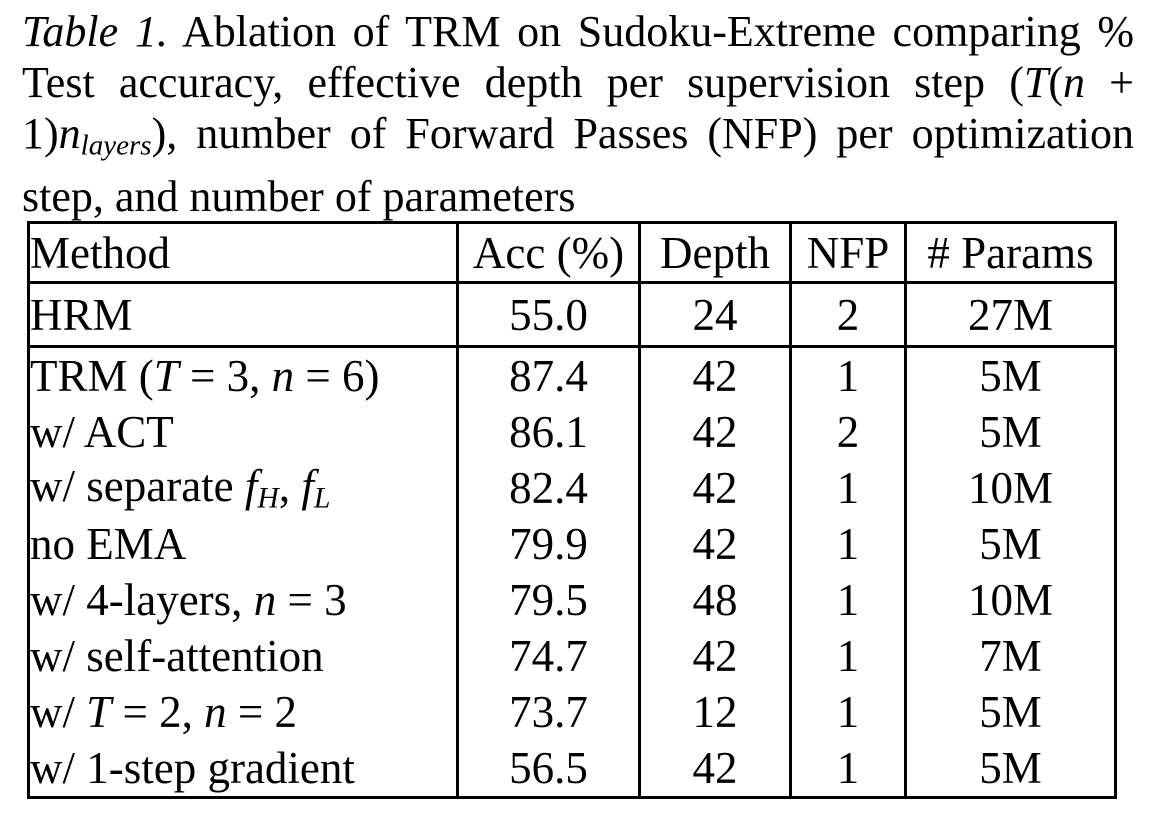 This screenshot has height=830, width=1156. I want to click on text-segment: = 3, so click(311, 600).